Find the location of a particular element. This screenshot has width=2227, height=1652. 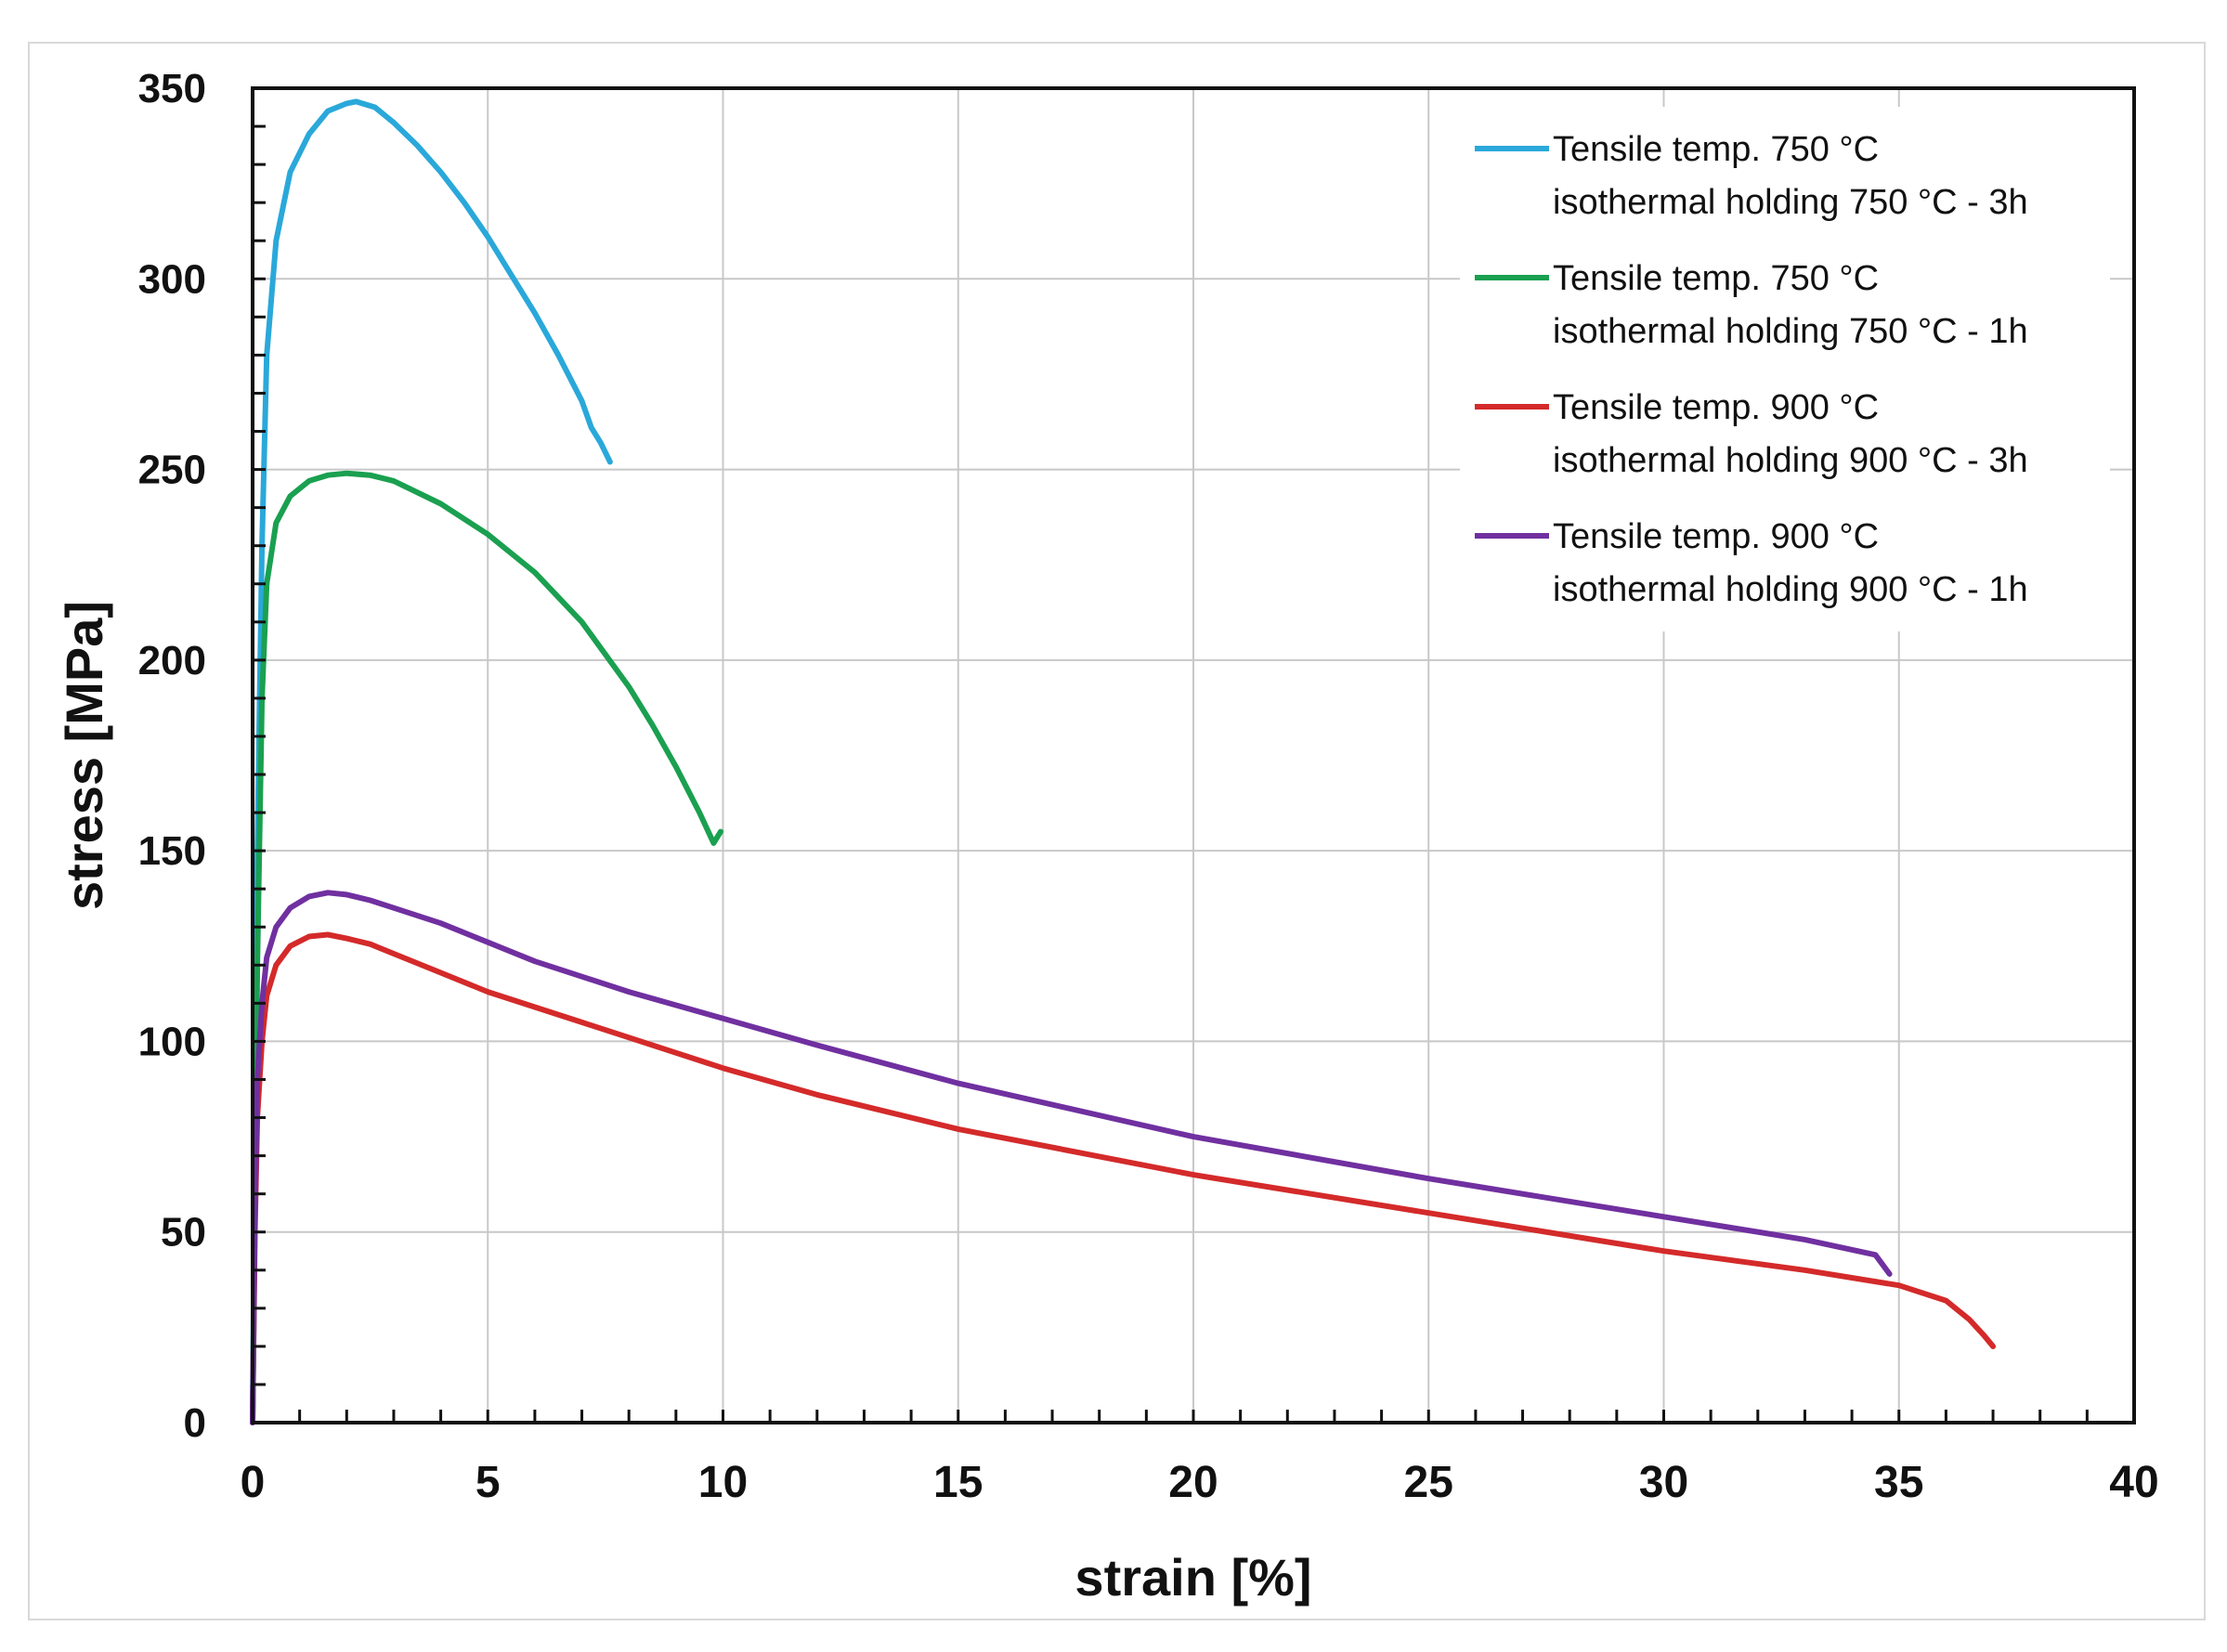

y-tick-labels: 0 50 100 150 200 250 300 350 is located at coordinates (172, 756).